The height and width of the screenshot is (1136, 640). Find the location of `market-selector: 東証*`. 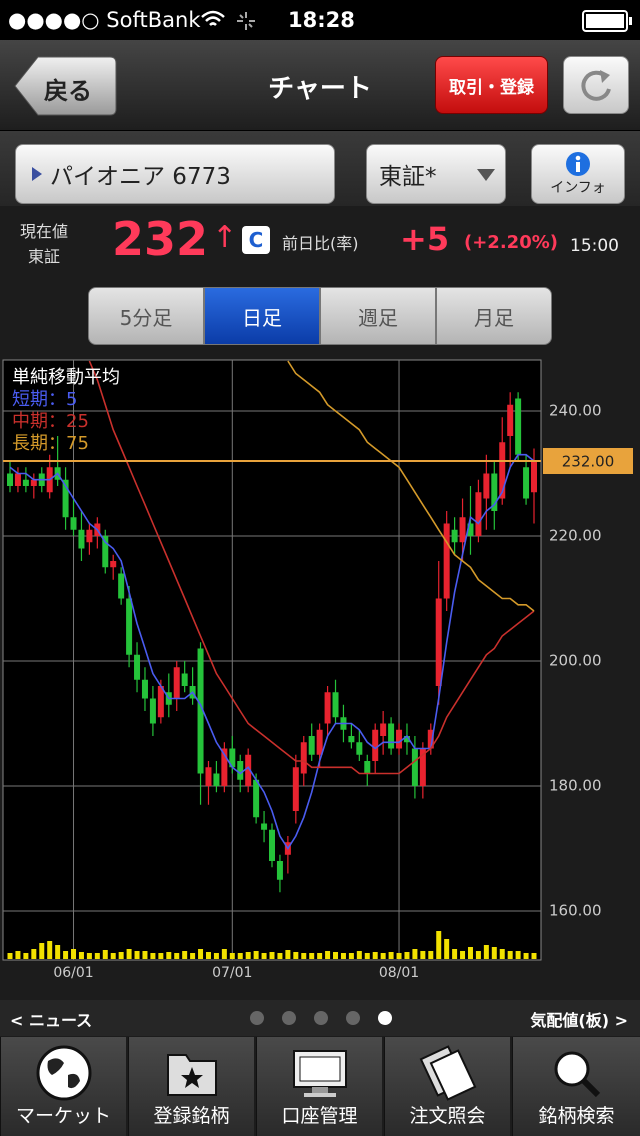

market-selector: 東証* is located at coordinates (436, 174).